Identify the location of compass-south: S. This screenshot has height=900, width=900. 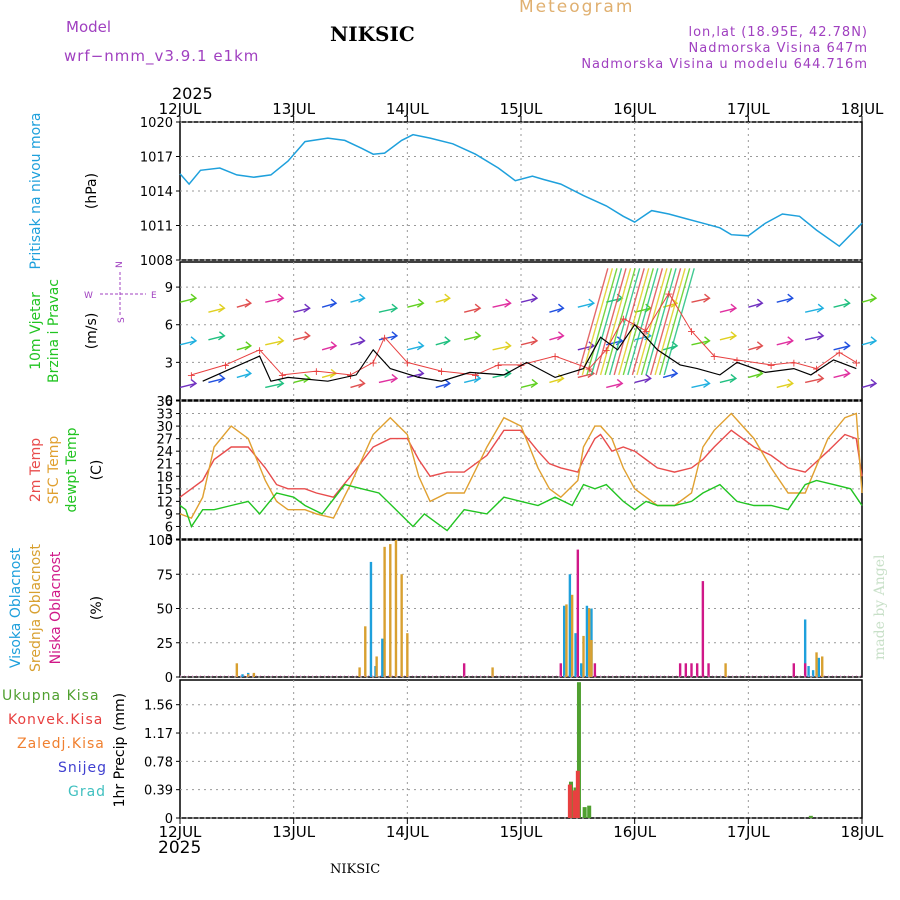
(122, 320).